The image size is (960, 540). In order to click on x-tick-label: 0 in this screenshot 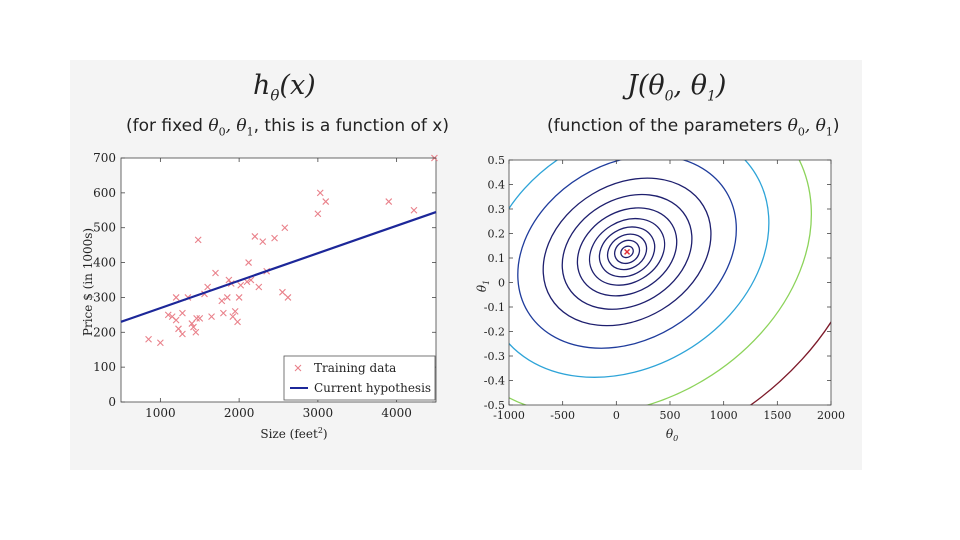, I will do `click(616, 415)`.